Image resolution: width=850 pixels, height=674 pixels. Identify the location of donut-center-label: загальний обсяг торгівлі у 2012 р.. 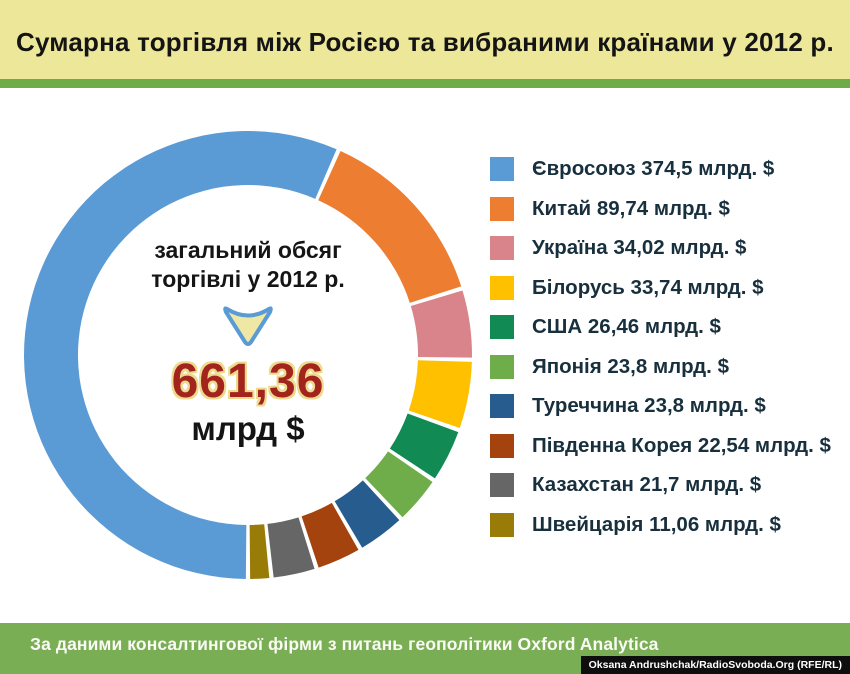
(248, 265).